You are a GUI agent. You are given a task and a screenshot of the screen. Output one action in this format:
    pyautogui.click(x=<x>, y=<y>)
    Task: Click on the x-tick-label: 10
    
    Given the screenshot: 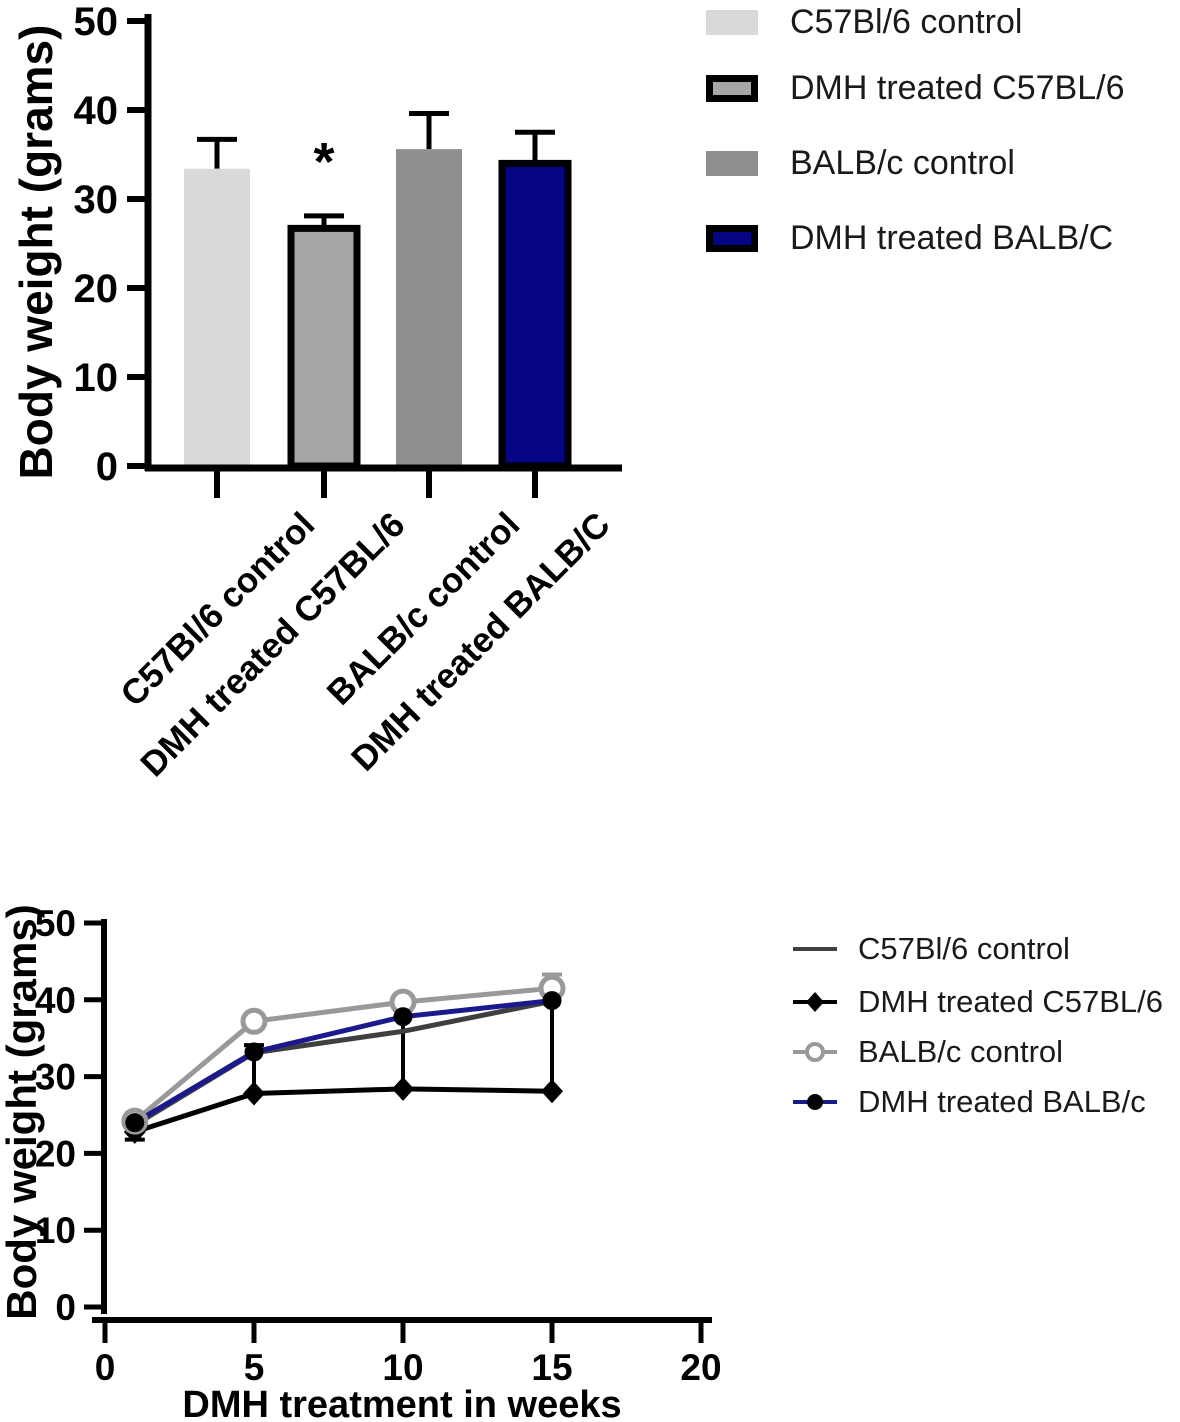 What is the action you would take?
    pyautogui.click(x=402, y=1367)
    